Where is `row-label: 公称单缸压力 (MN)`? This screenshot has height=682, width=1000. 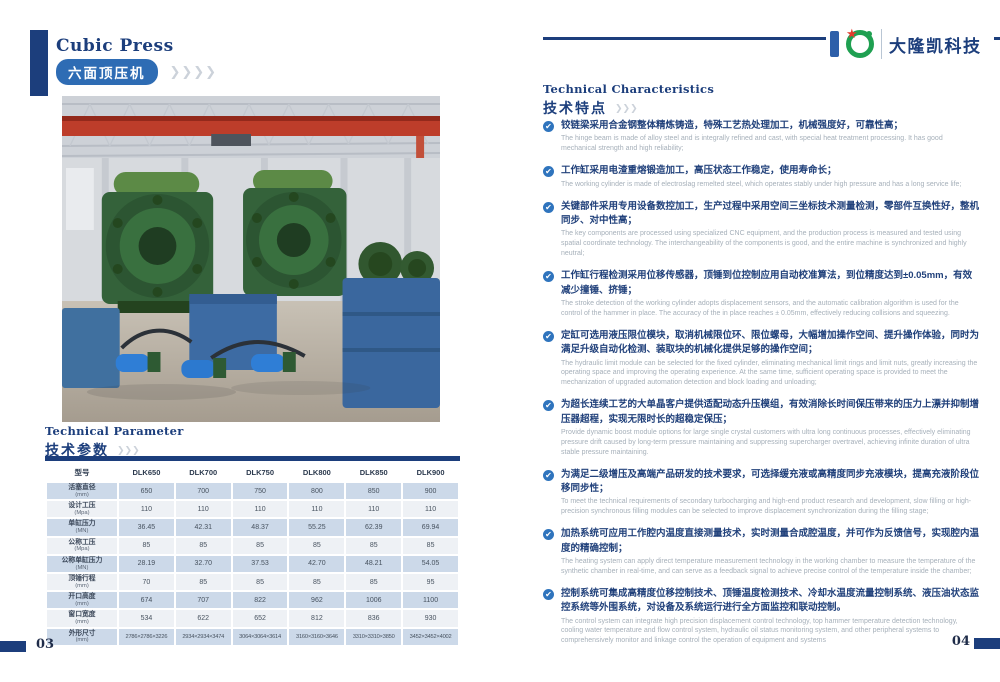
row-label: 公称单缸压力 (MN) is located at coordinates (82, 563).